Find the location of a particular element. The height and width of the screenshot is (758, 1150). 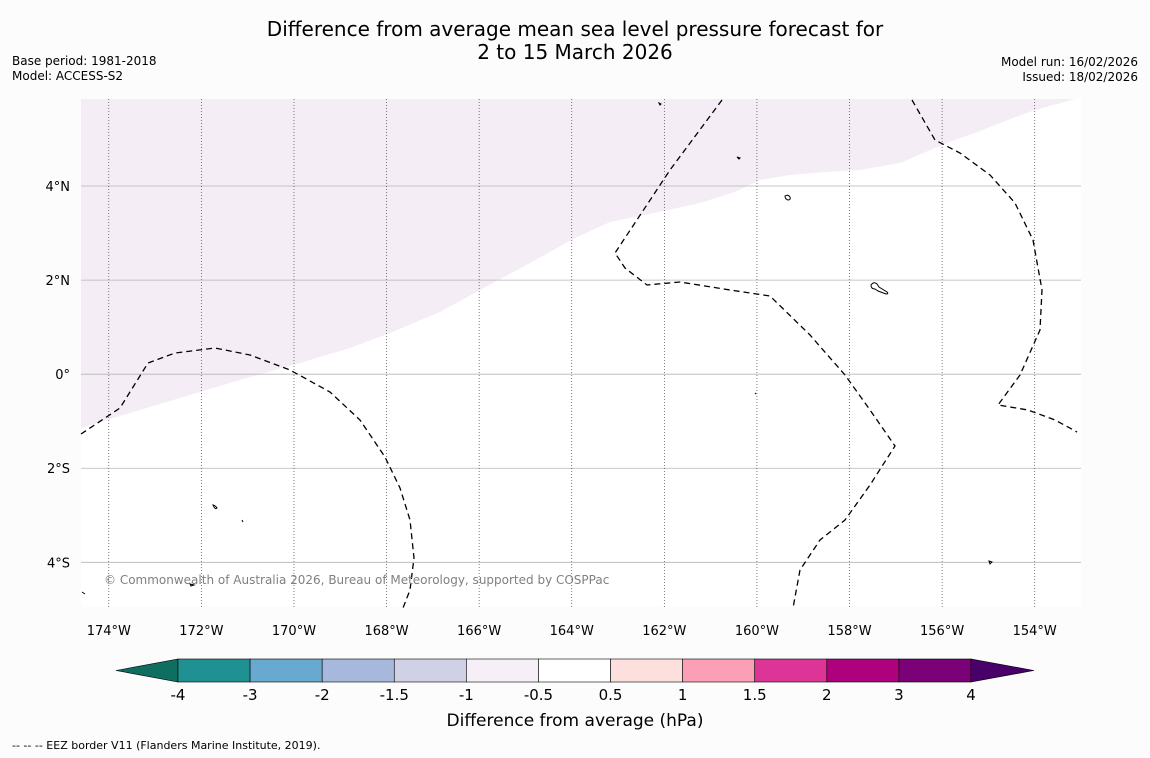

lat-label: 4°N is located at coordinates (58, 187).